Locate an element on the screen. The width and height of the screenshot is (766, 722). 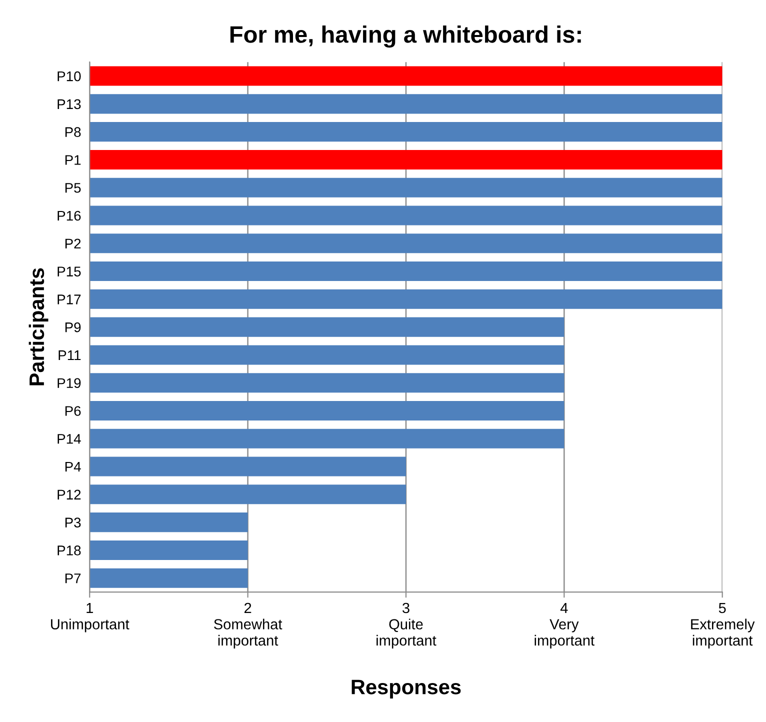
y-tick-label: P2 is located at coordinates (73, 243).